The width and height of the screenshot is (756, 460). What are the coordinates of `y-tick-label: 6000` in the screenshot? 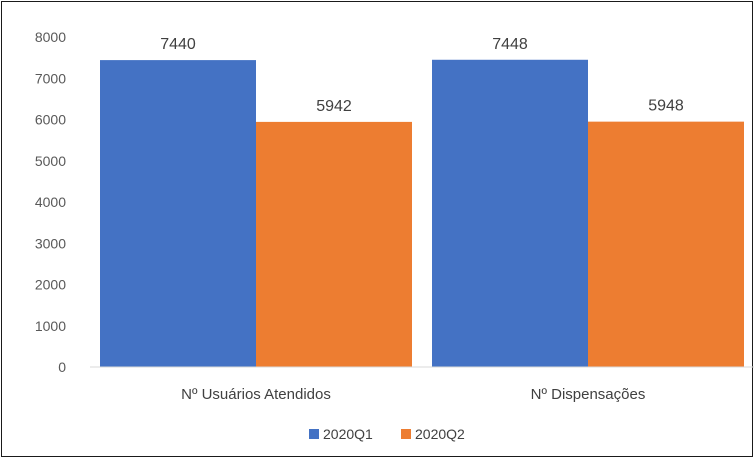 It's located at (50, 120).